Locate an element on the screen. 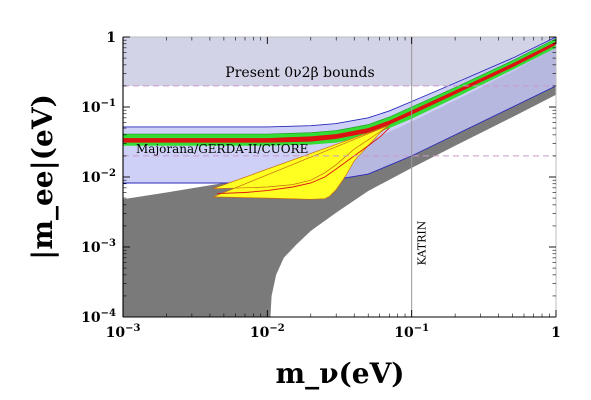 The width and height of the screenshot is (591, 400). x-tick-label: 1 is located at coordinates (556, 333).